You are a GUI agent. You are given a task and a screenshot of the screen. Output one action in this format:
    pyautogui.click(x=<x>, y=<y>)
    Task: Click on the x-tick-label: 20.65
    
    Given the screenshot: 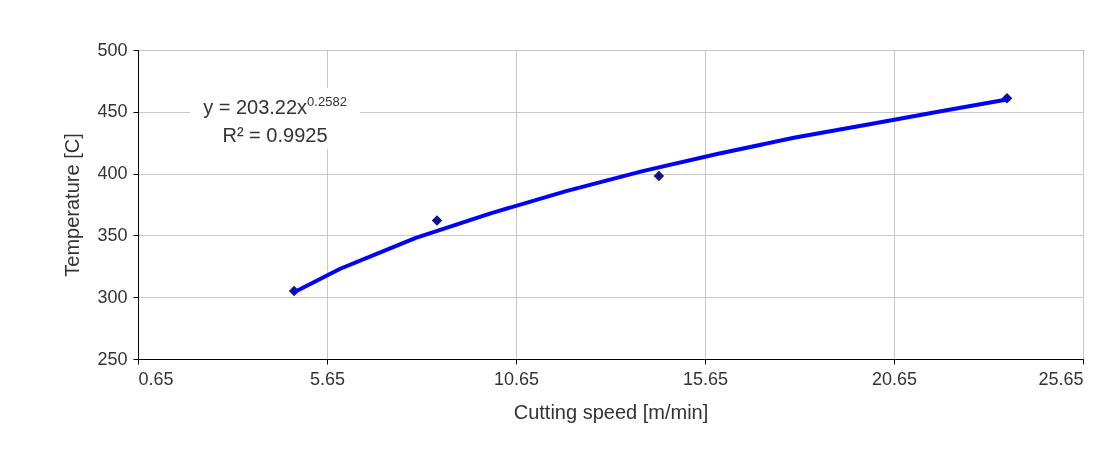 What is the action you would take?
    pyautogui.click(x=894, y=378)
    